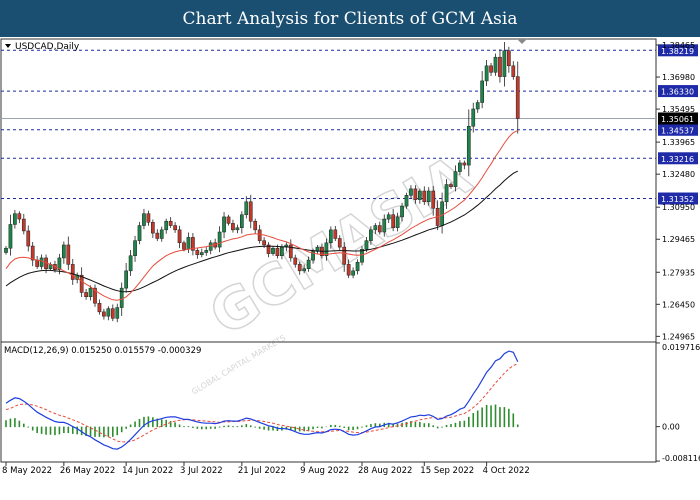 This screenshot has height=500, width=700. I want to click on level-label: 1.34537, so click(677, 130).